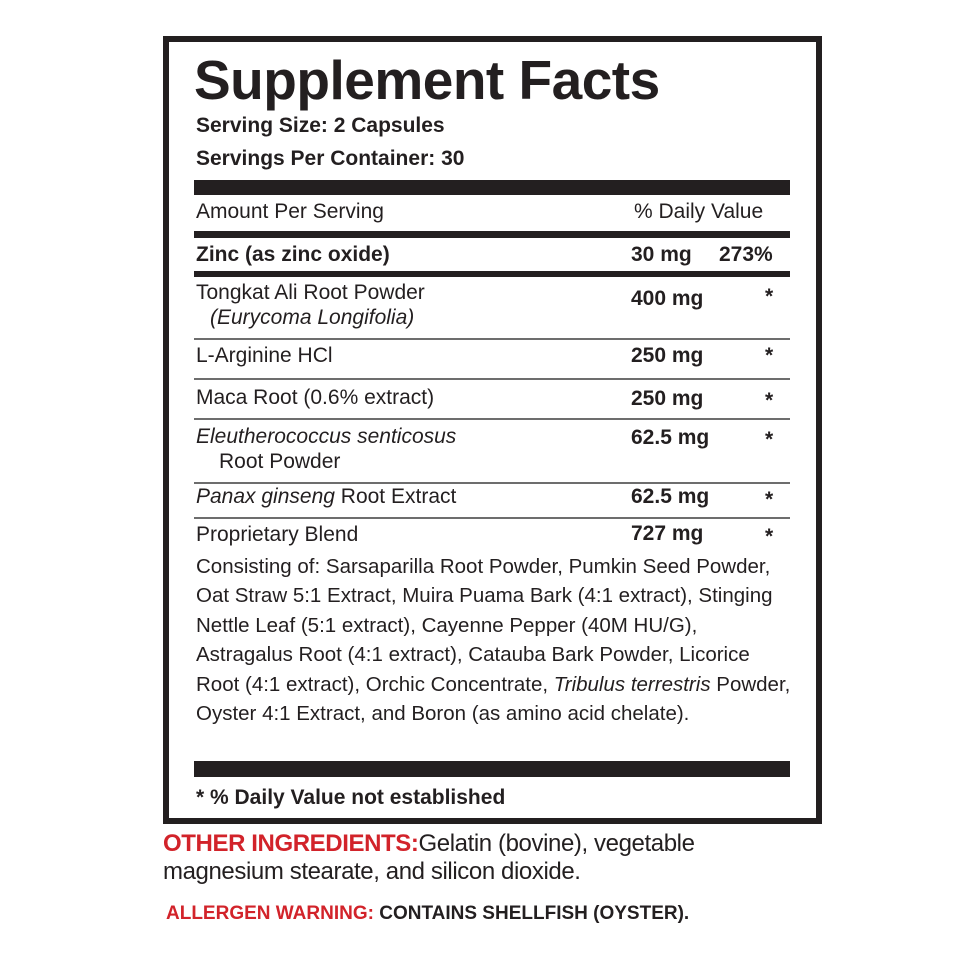  I want to click on row-blend-amount: 727 mg, so click(667, 533).